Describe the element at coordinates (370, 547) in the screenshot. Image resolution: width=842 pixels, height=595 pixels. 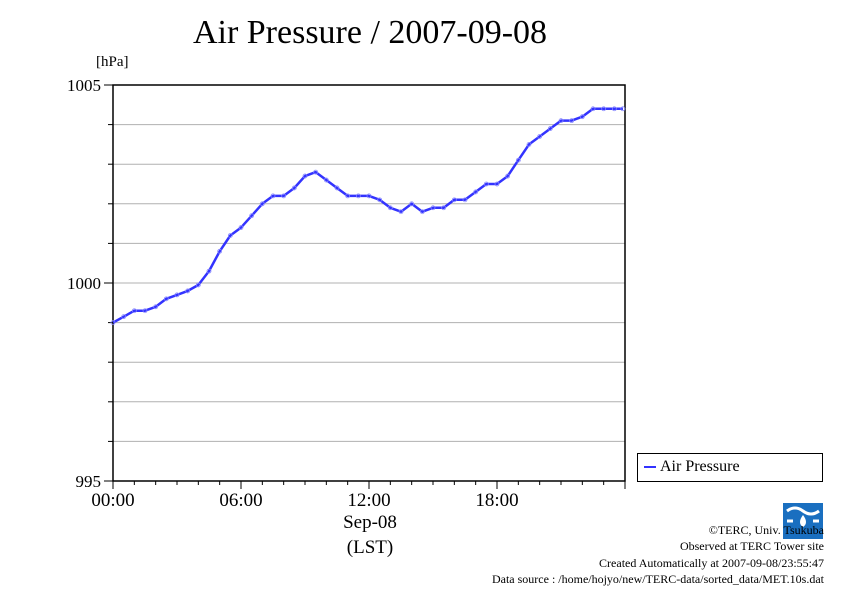
I see `x-axis-timezone-label: (LST)` at that location.